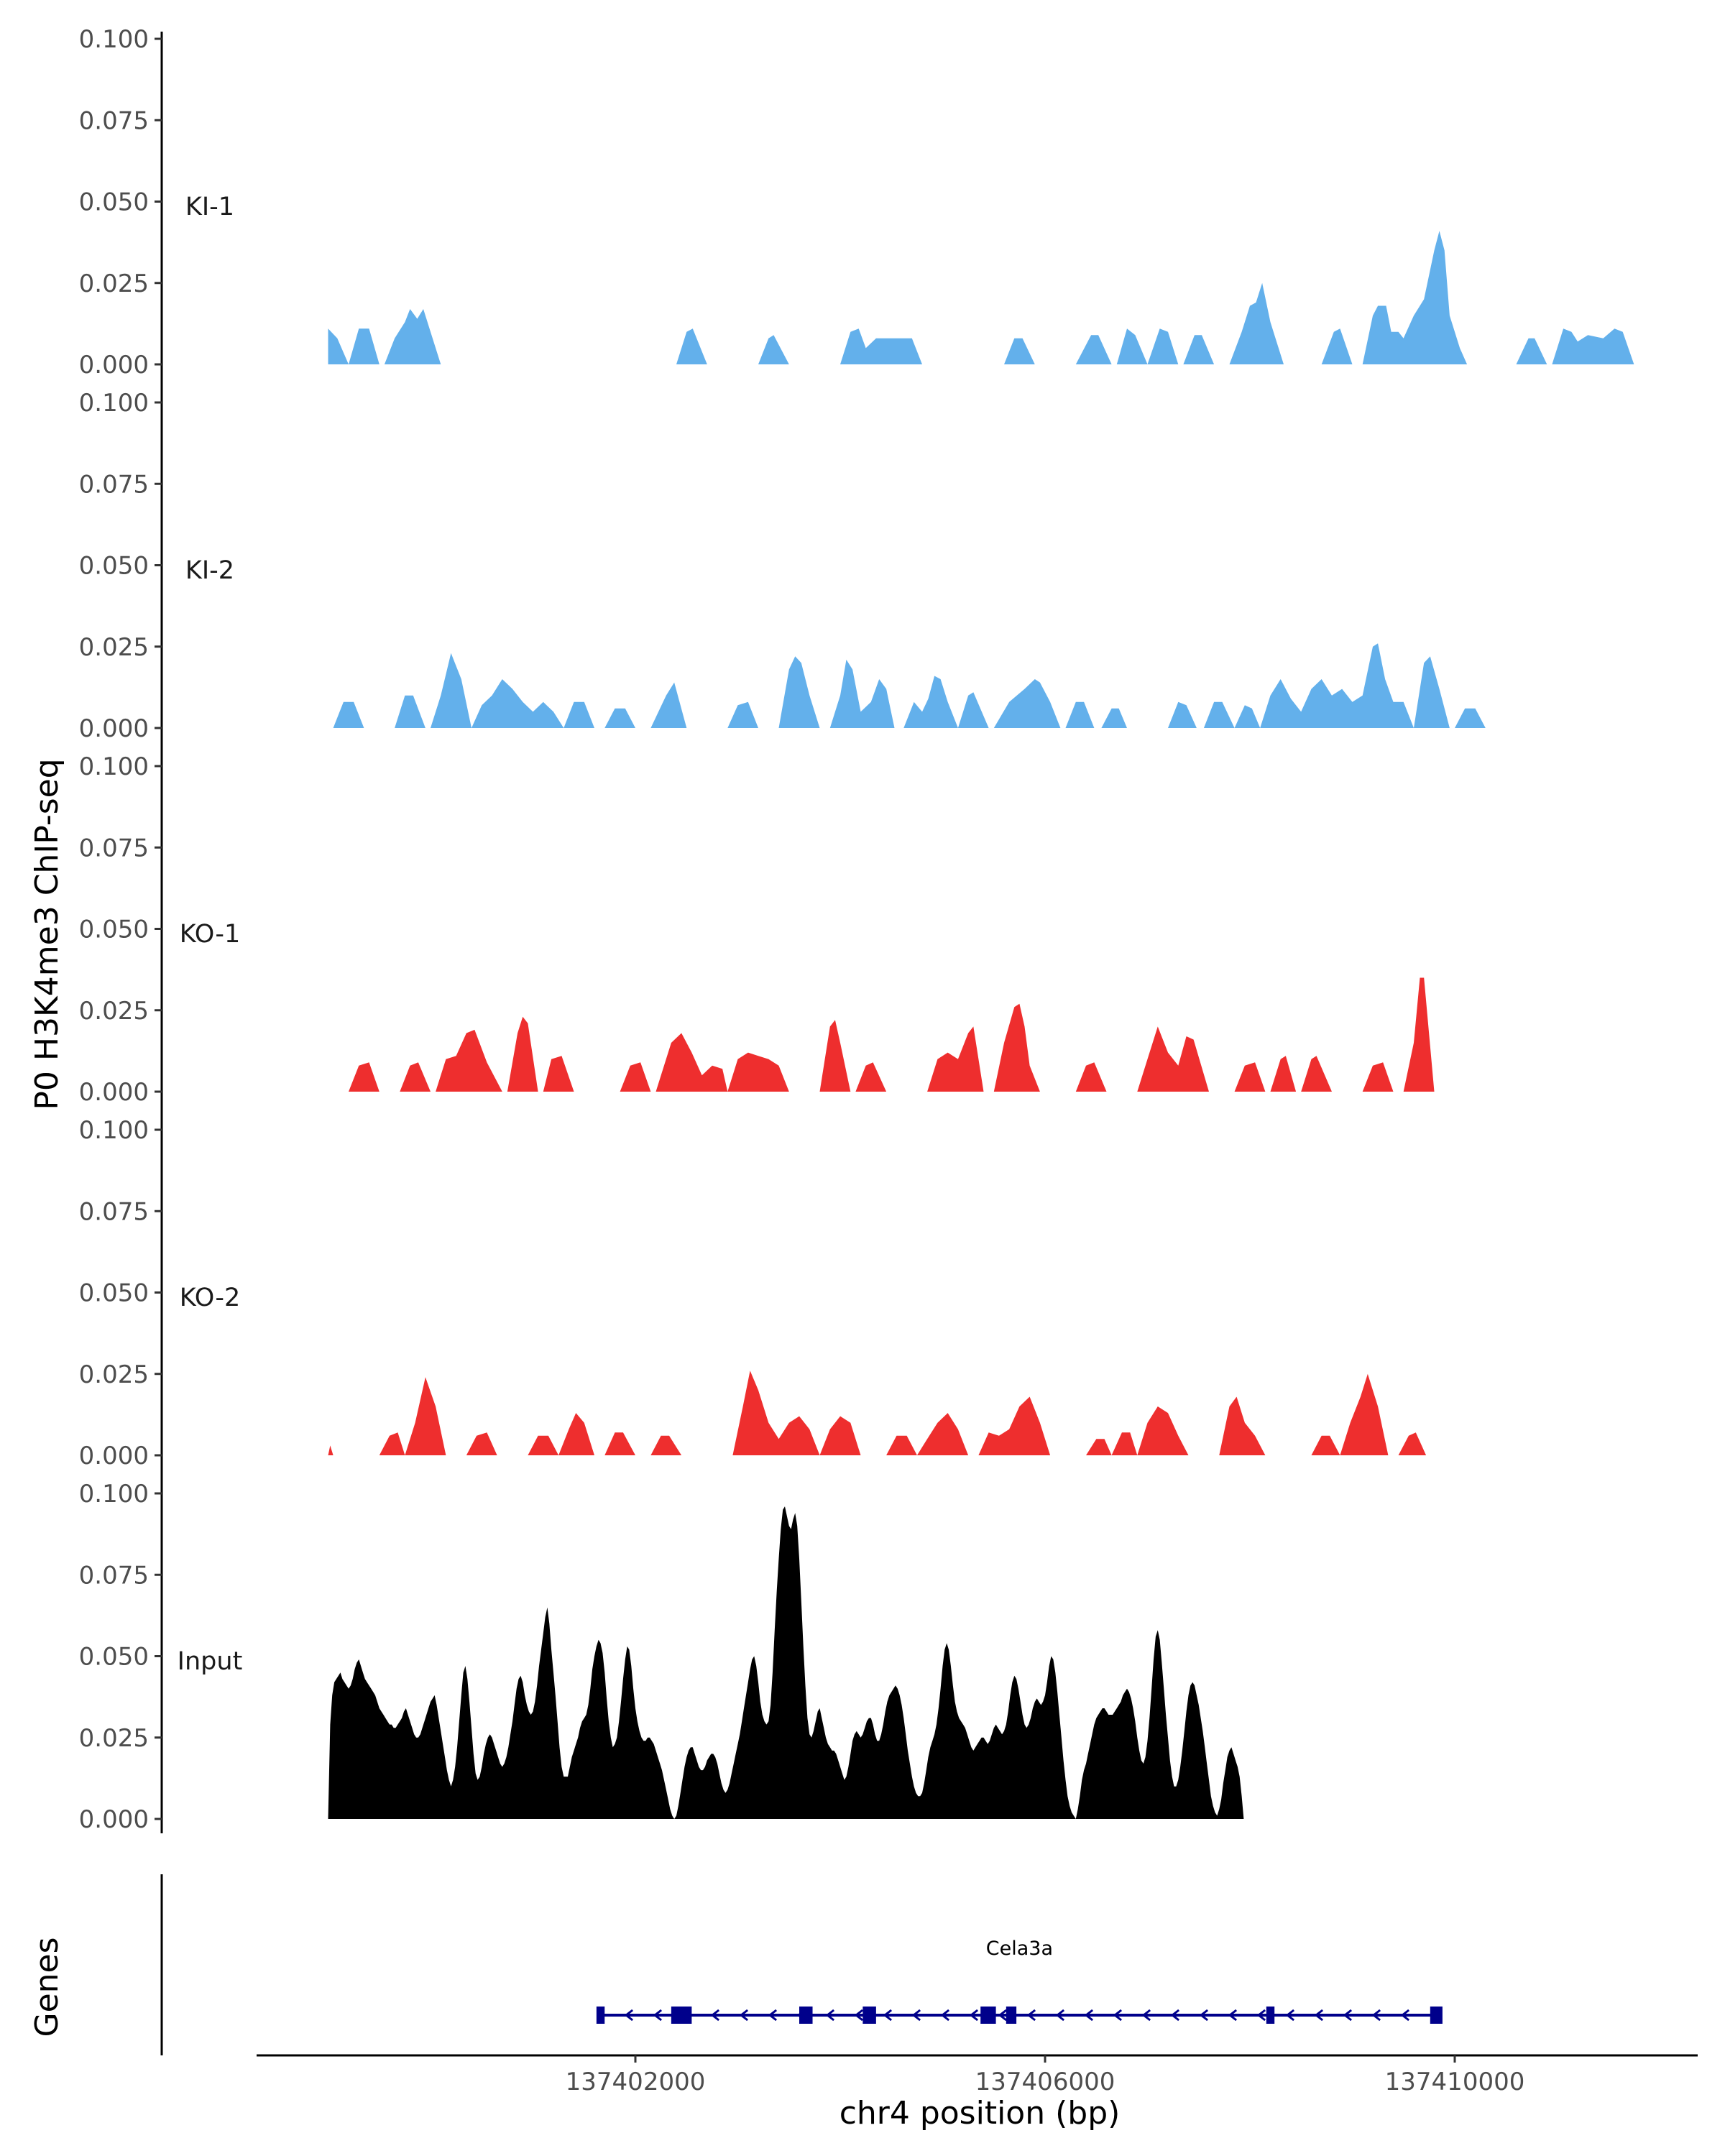  I want to click on x-tick-label: 137406000, so click(1045, 2082).